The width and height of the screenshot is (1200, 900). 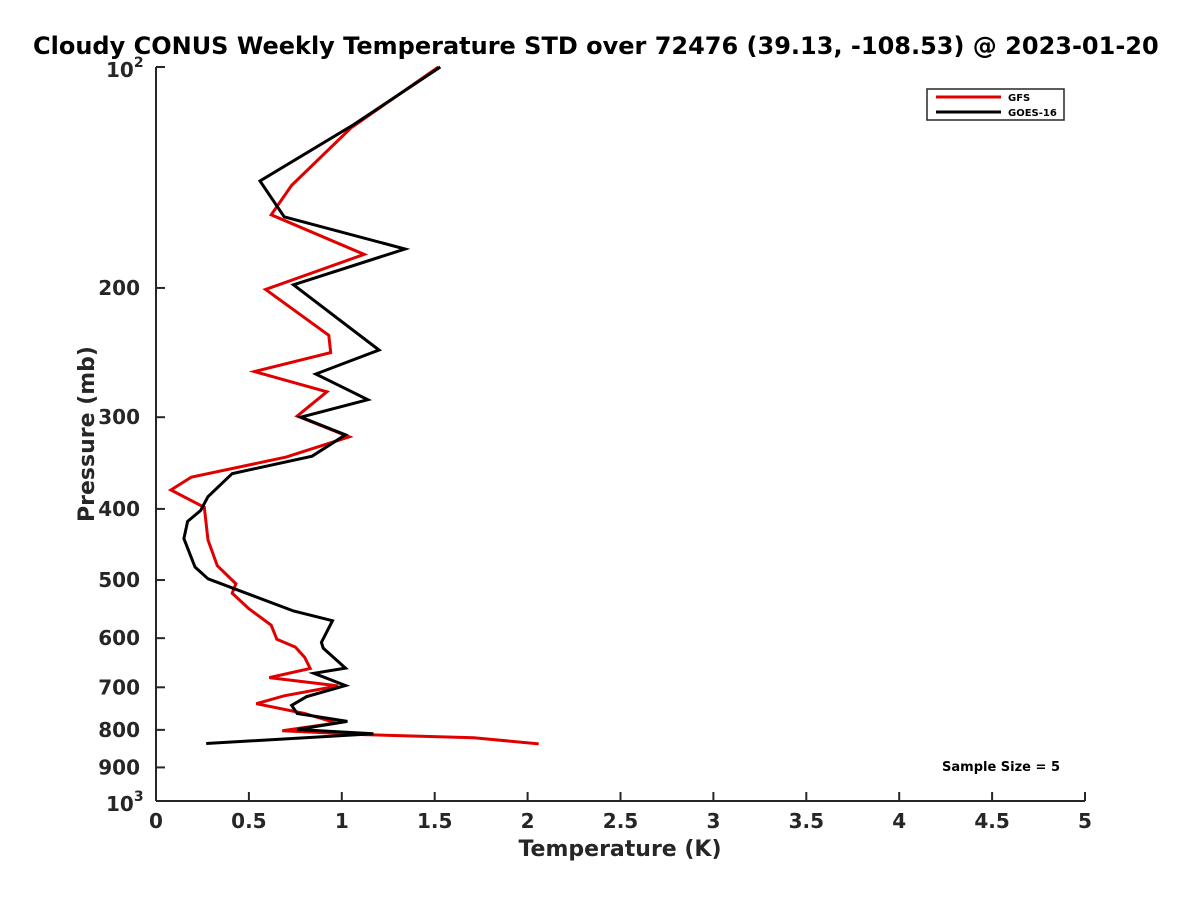 I want to click on x-tick-label: 0.5, so click(x=248, y=821).